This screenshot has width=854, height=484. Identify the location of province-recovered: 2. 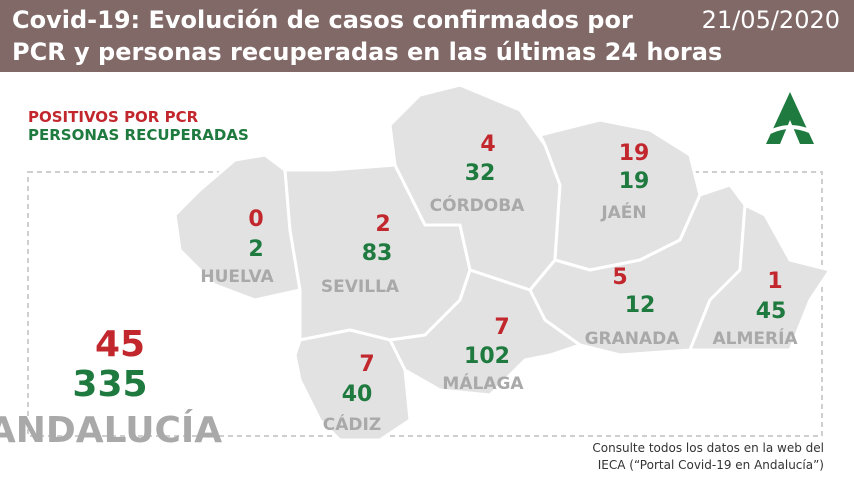
(255, 249).